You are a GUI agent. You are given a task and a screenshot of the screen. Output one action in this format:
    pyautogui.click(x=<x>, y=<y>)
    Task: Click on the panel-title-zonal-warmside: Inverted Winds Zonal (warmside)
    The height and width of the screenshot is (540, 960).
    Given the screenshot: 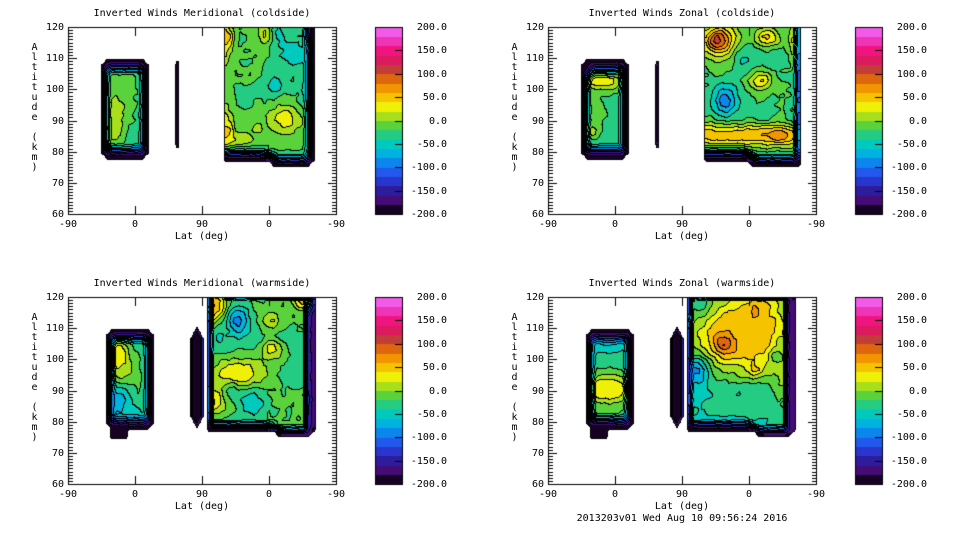 What is the action you would take?
    pyautogui.click(x=682, y=283)
    